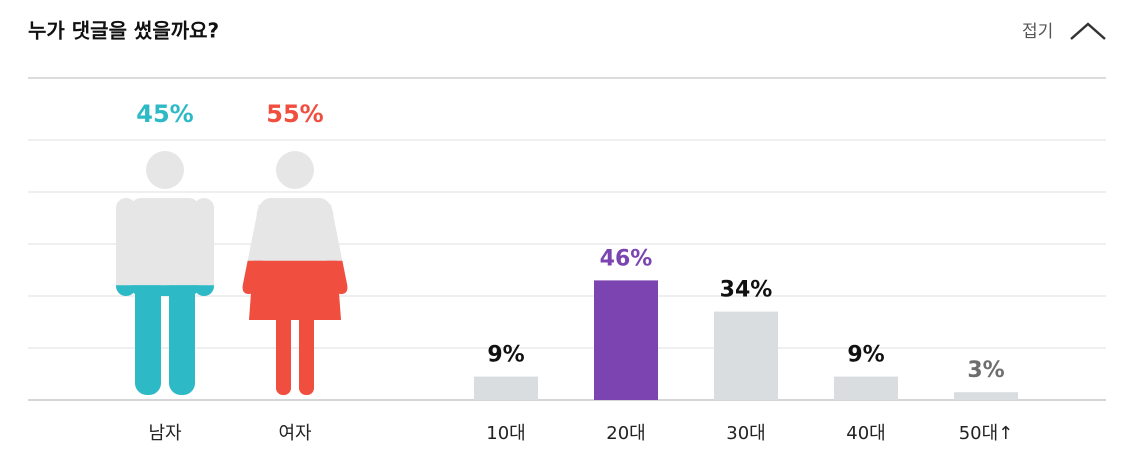  I want to click on value-label: 3%, so click(985, 370).